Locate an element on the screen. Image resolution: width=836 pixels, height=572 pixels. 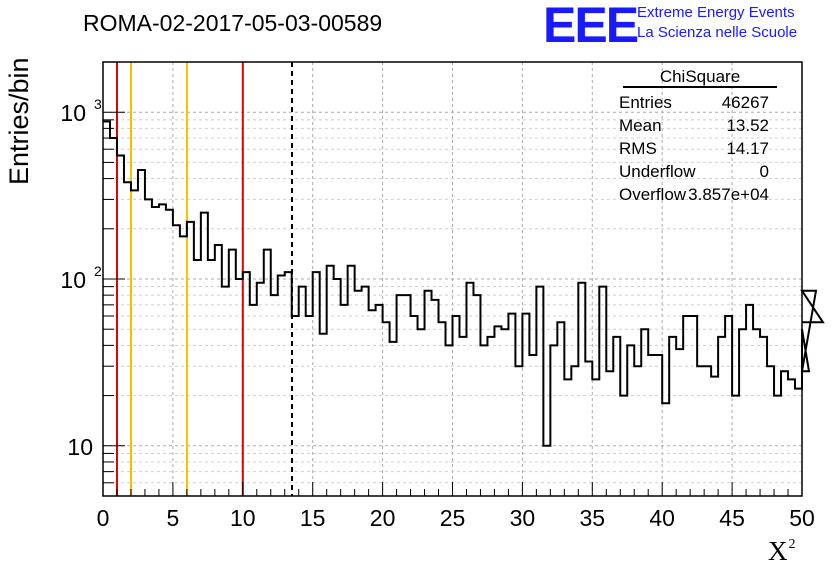
logo-line-2: La Scienza nelle Scuole is located at coordinates (717, 32).